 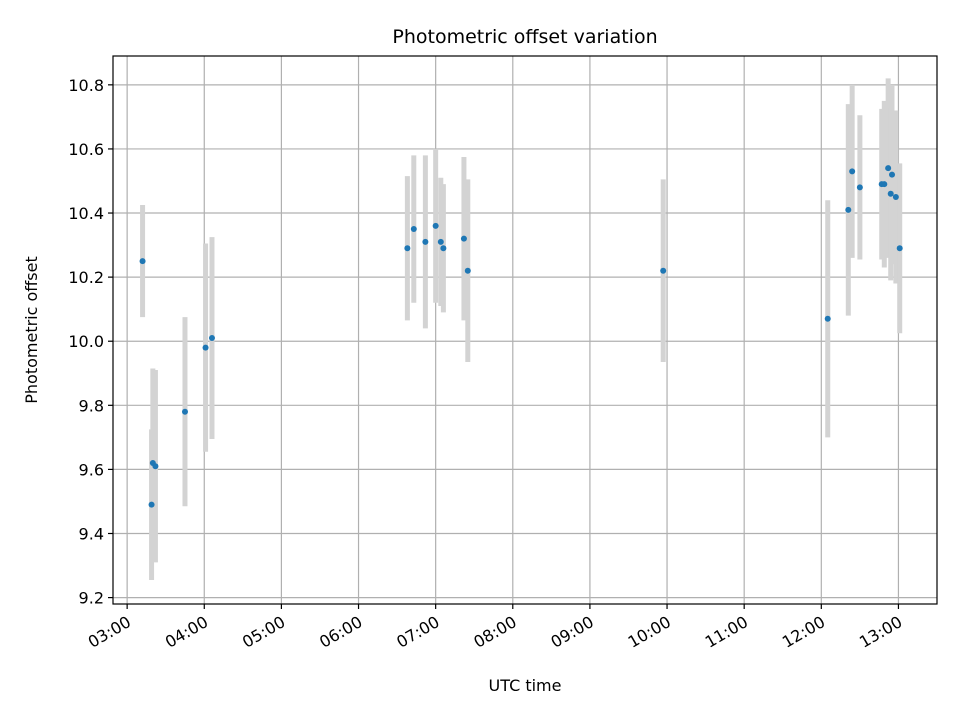 I want to click on x-tick-label: 03:00, so click(x=109, y=632).